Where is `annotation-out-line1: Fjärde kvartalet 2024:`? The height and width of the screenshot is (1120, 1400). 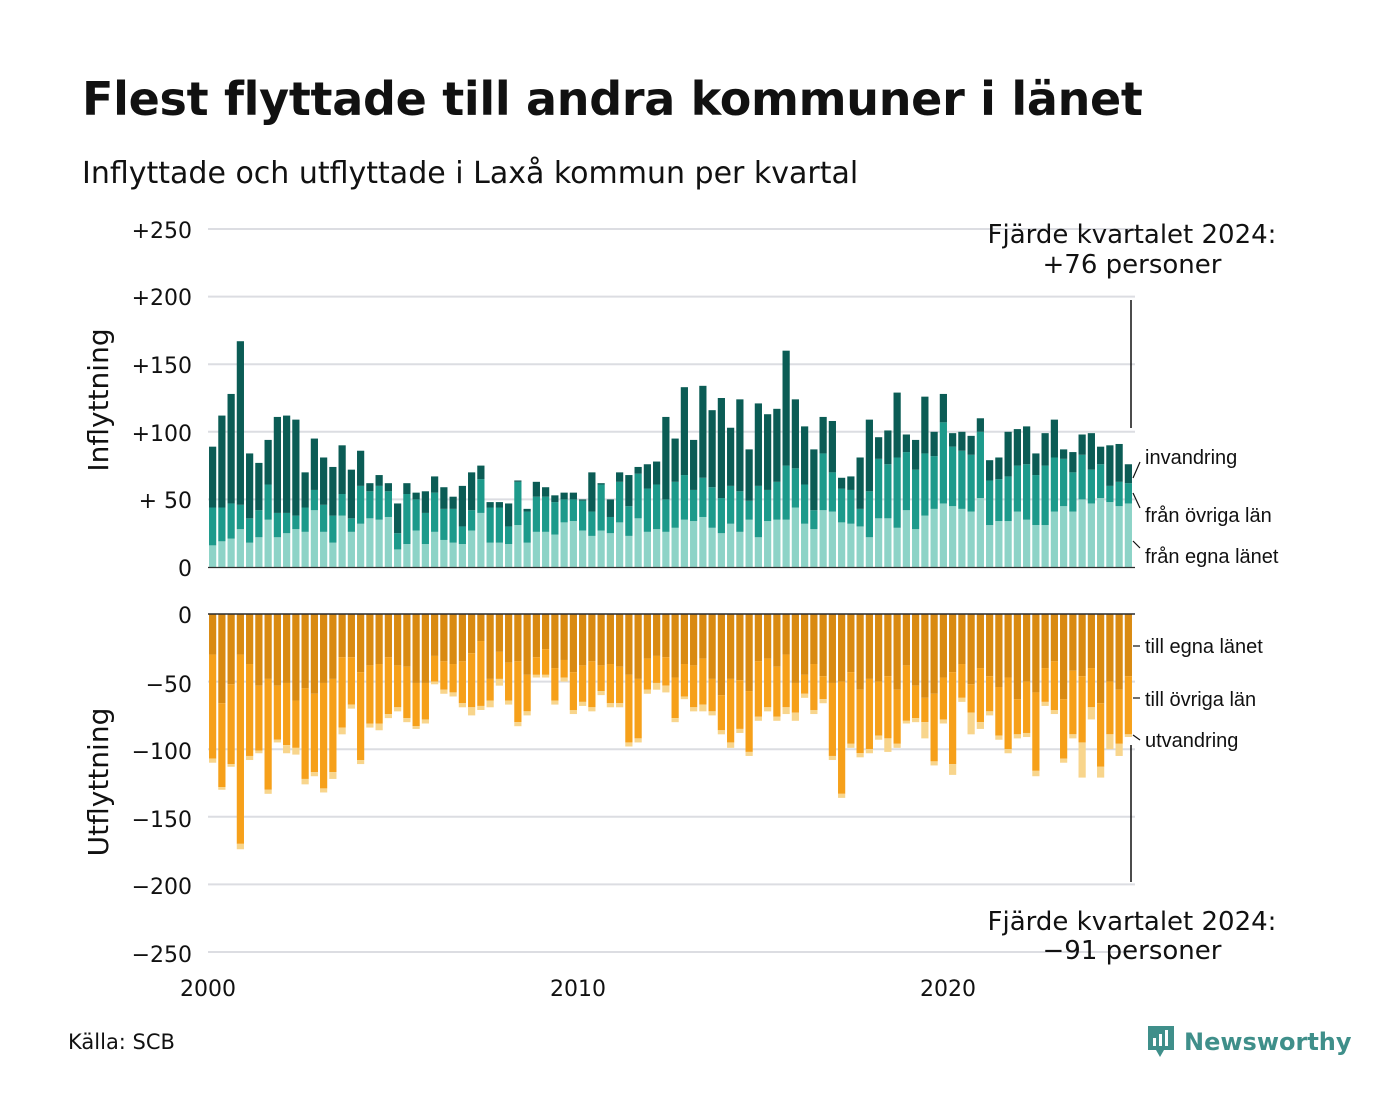
annotation-out-line1: Fjärde kvartalet 2024: is located at coordinates (1132, 922).